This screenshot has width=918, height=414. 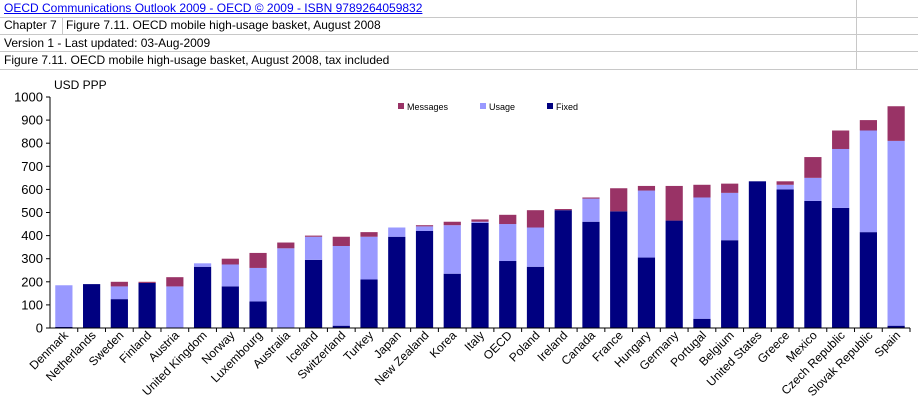 I want to click on x-tick-label: Greece, so click(x=774, y=347).